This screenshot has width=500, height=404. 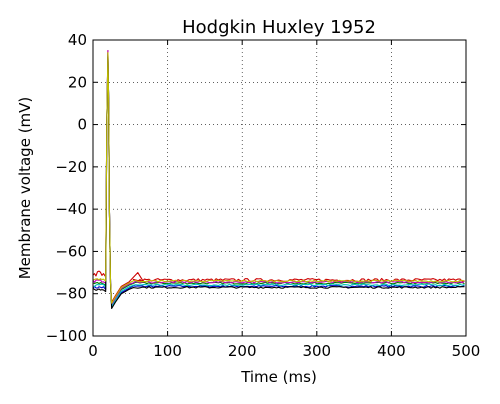 What do you see at coordinates (77, 40) in the screenshot?
I see `y-tick-label: 40` at bounding box center [77, 40].